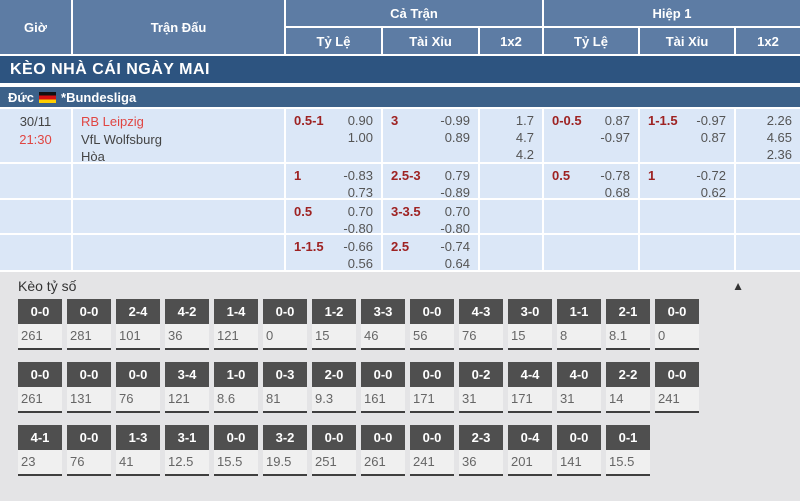 Image resolution: width=800 pixels, height=501 pixels. Describe the element at coordinates (530, 450) in the screenshot. I see `score-cell: 0-4 201` at that location.